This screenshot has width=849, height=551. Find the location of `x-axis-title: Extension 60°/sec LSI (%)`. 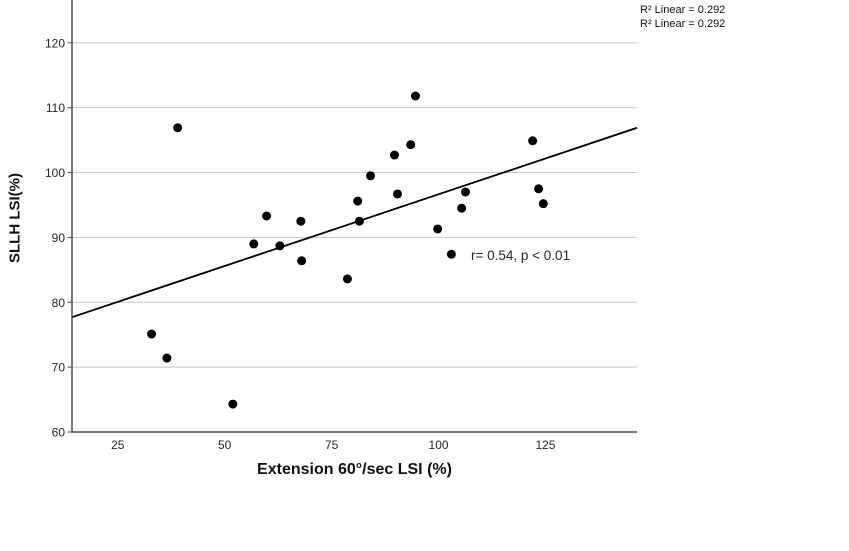

x-axis-title: Extension 60°/sec LSI (%) is located at coordinates (354, 469).